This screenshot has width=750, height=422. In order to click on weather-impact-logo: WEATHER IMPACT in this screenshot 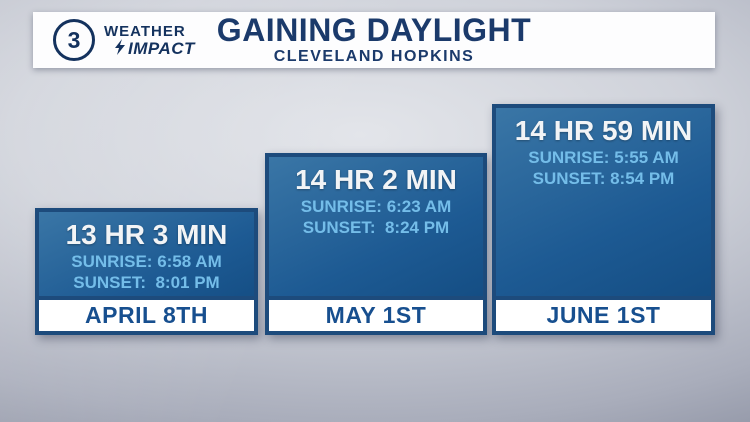, I will do `click(149, 40)`.